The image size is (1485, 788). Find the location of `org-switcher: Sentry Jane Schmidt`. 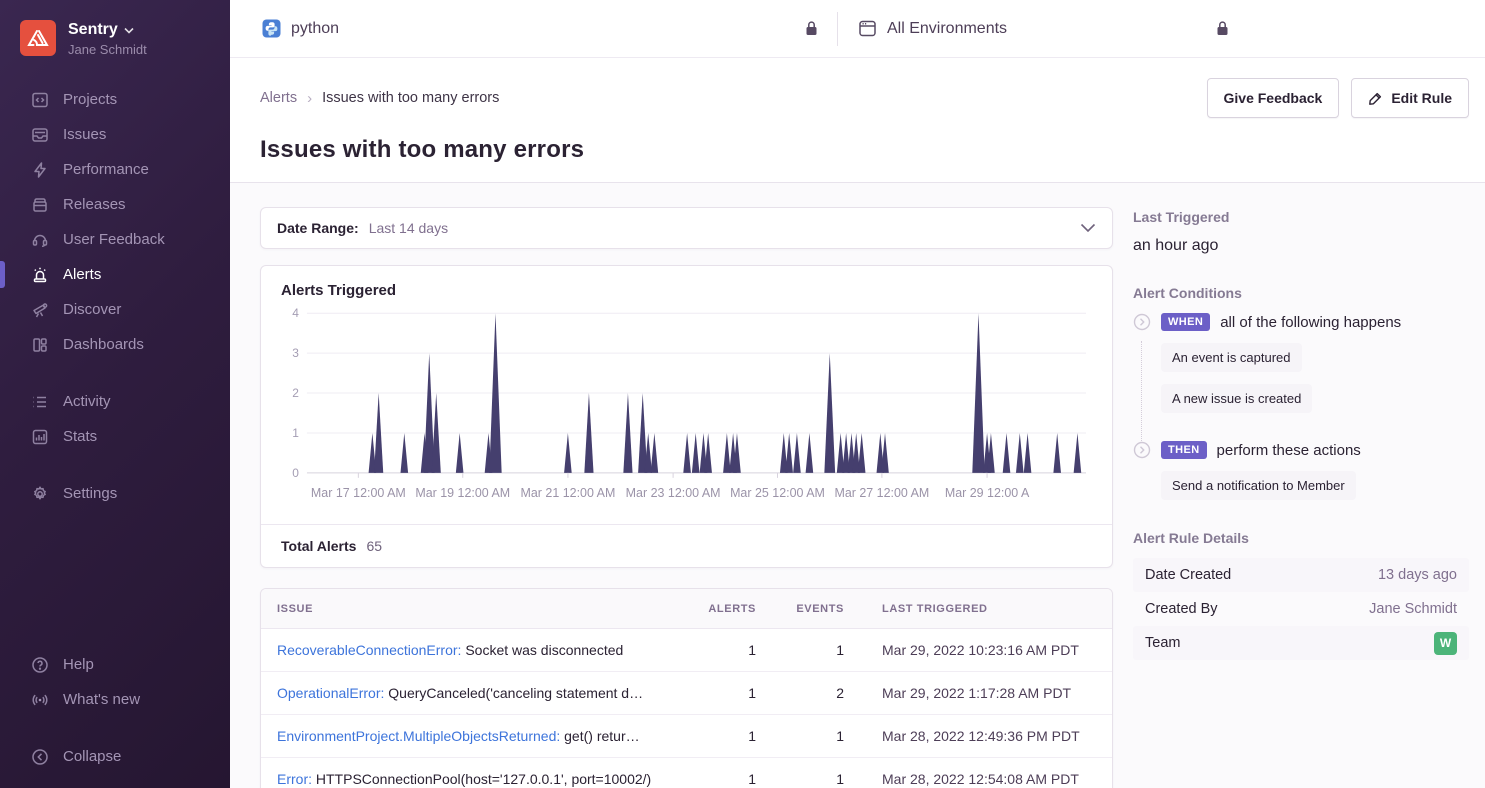

org-switcher: Sentry Jane Schmidt is located at coordinates (115, 32).